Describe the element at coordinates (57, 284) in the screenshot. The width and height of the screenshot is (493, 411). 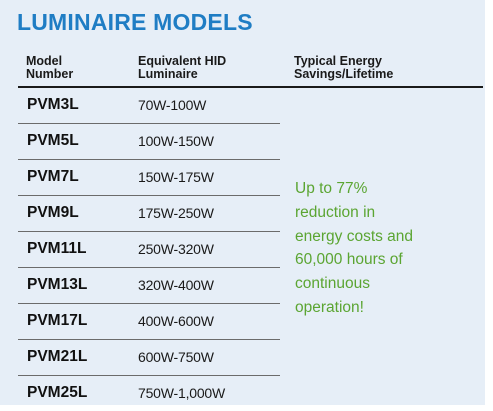
I see `model-number: PVM13L` at that location.